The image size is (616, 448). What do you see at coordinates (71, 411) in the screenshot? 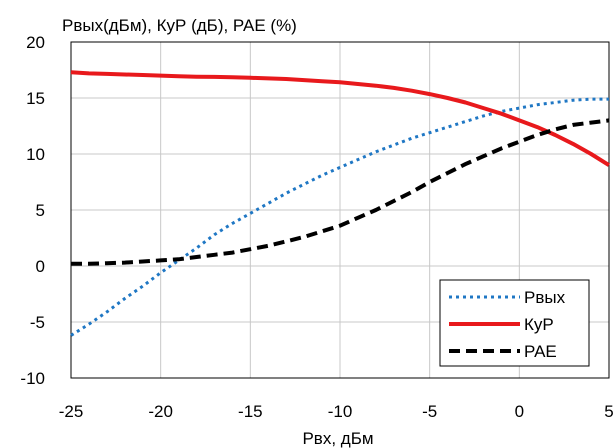
I see `x-tick-label: -25` at bounding box center [71, 411].